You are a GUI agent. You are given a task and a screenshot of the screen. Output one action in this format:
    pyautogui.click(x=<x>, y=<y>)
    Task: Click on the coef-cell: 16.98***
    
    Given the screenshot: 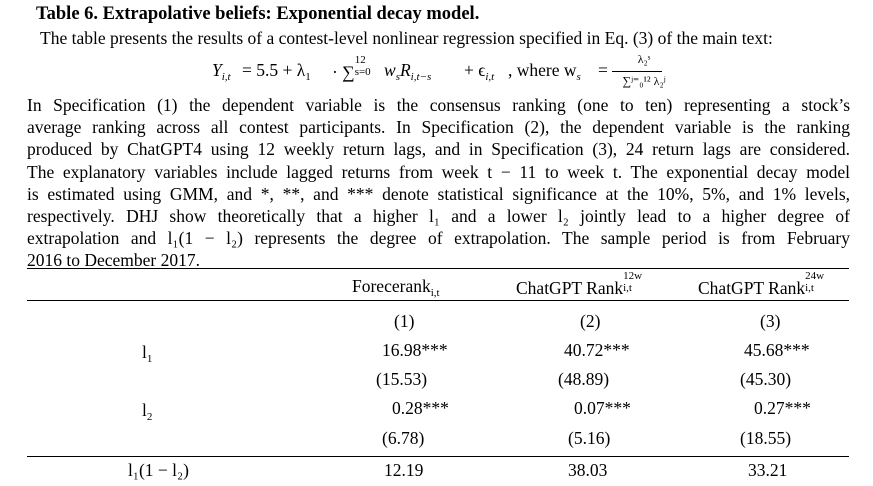 What is the action you would take?
    pyautogui.click(x=415, y=350)
    